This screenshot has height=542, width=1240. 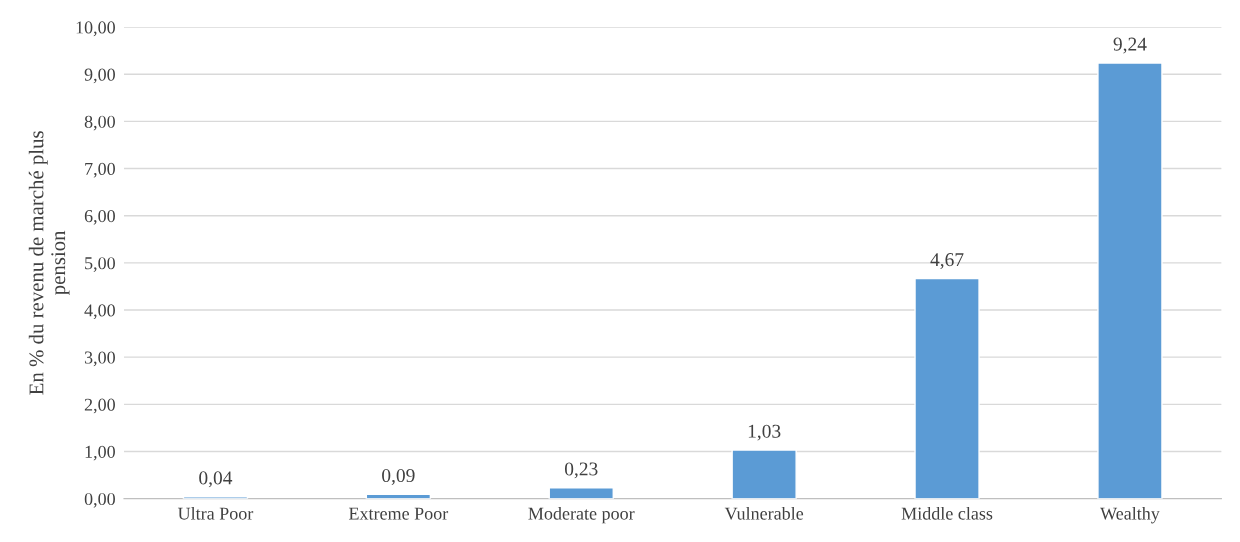 What do you see at coordinates (99, 123) in the screenshot?
I see `y-tick-label: 8,00` at bounding box center [99, 123].